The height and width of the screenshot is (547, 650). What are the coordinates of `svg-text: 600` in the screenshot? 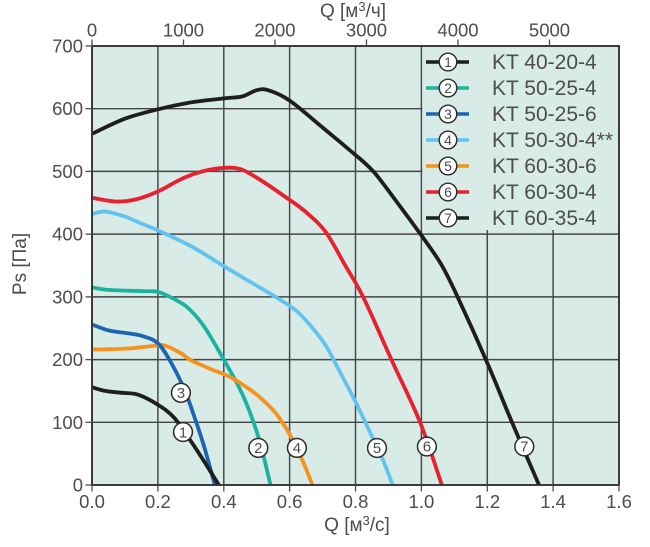 It's located at (67, 108).